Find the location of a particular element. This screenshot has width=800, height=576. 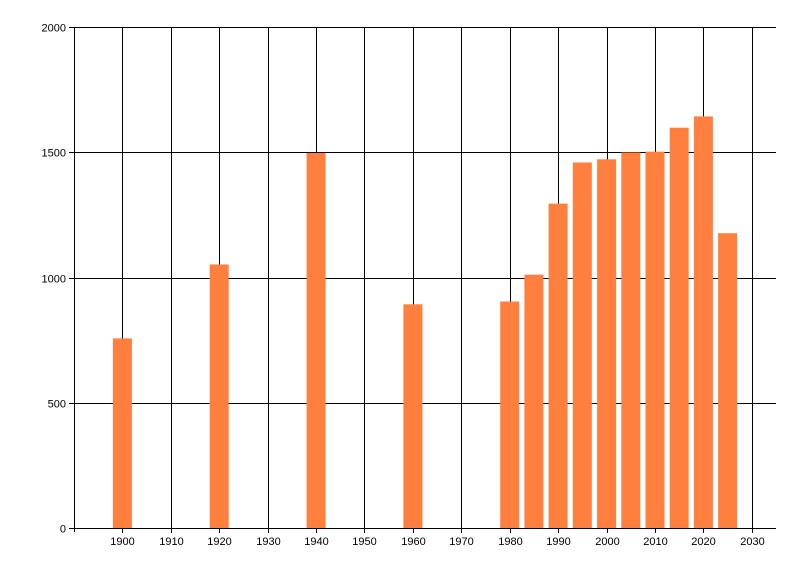

bar-1940 is located at coordinates (316, 340).